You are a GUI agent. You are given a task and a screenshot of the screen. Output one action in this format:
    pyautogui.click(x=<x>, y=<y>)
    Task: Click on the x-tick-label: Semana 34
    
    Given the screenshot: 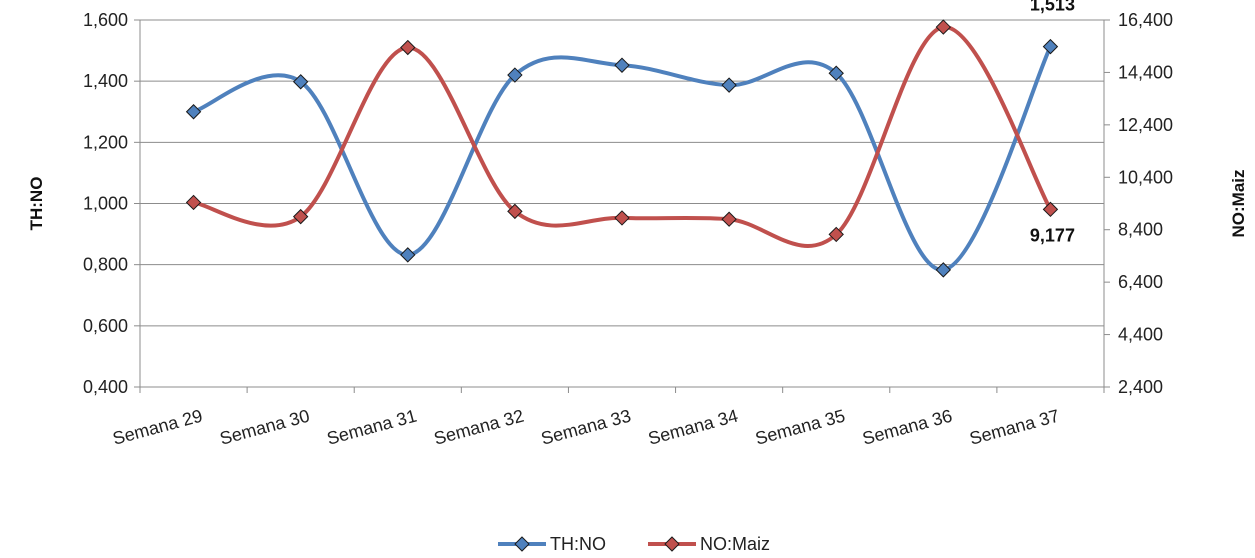 What is the action you would take?
    pyautogui.click(x=693, y=427)
    